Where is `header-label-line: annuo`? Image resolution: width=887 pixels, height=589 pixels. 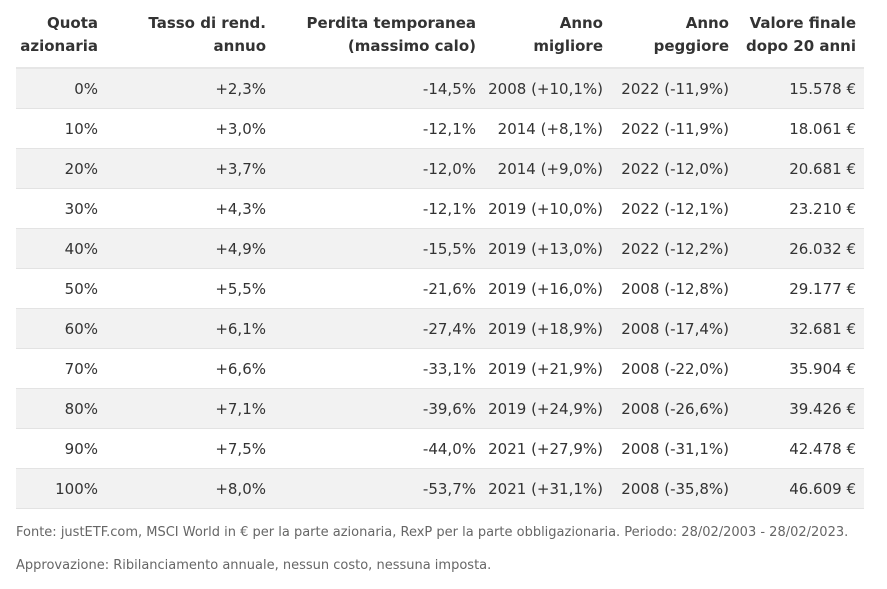 header-label-line: annuo is located at coordinates (239, 46).